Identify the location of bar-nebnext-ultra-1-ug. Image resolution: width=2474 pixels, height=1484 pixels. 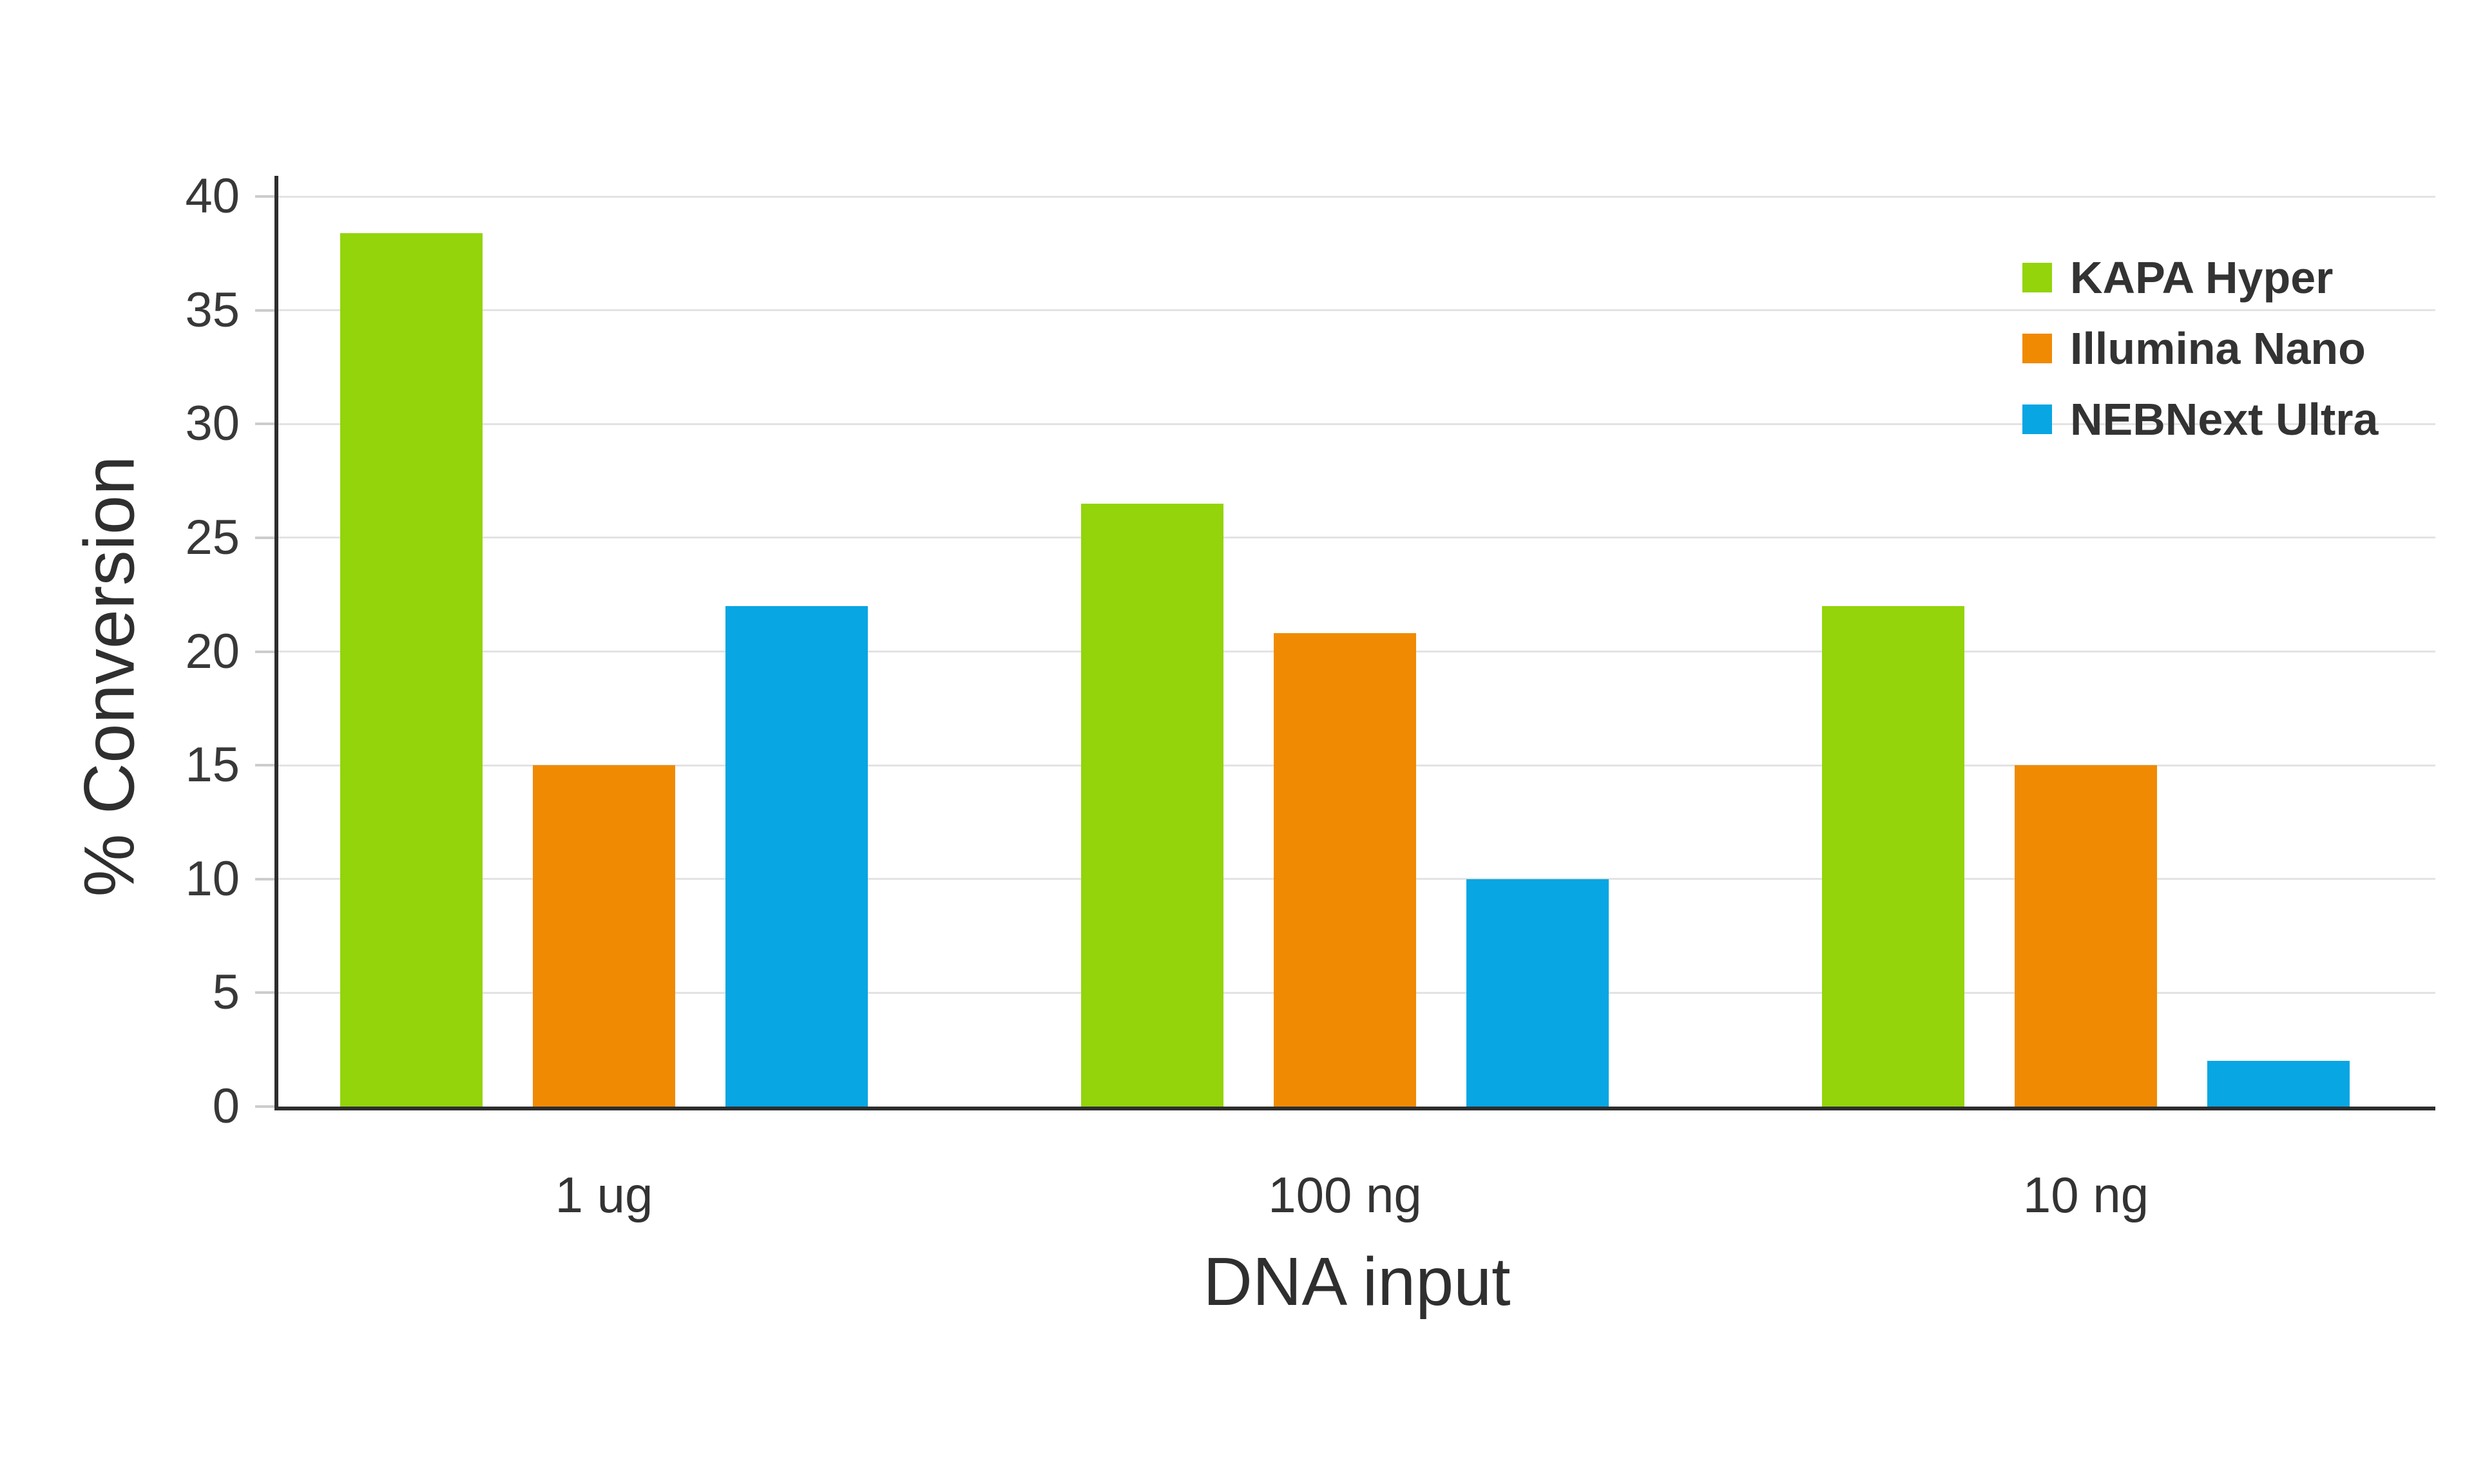
(796, 856).